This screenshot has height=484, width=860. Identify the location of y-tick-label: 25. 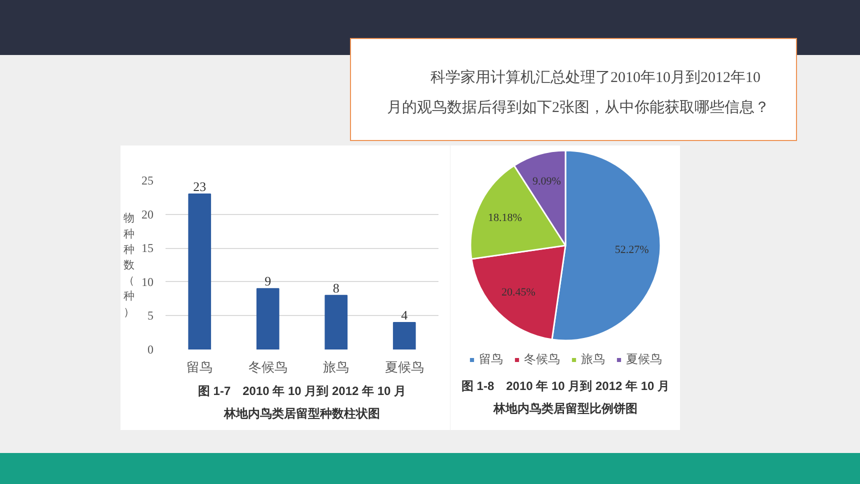
(148, 181).